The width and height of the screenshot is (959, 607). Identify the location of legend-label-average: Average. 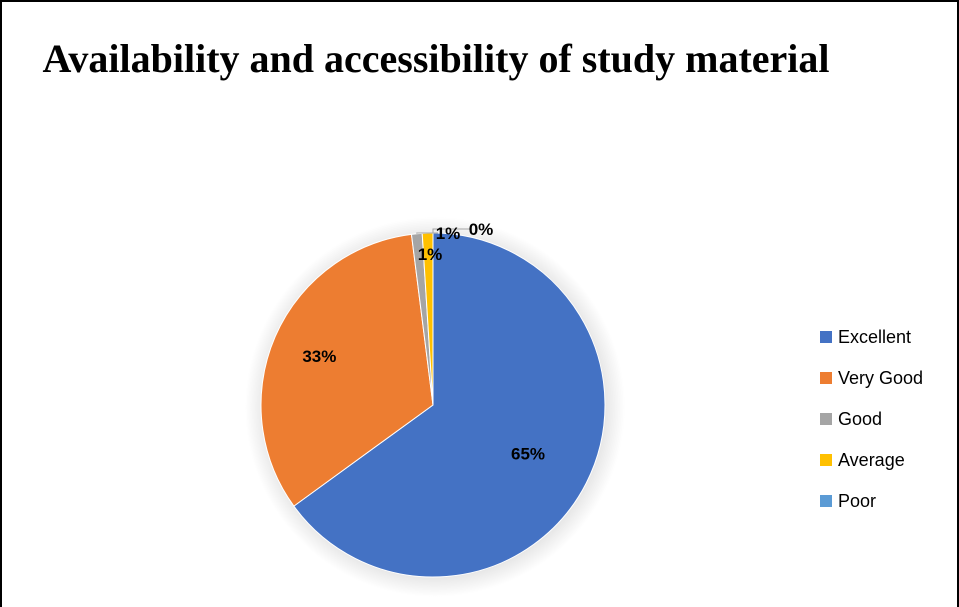
(871, 460).